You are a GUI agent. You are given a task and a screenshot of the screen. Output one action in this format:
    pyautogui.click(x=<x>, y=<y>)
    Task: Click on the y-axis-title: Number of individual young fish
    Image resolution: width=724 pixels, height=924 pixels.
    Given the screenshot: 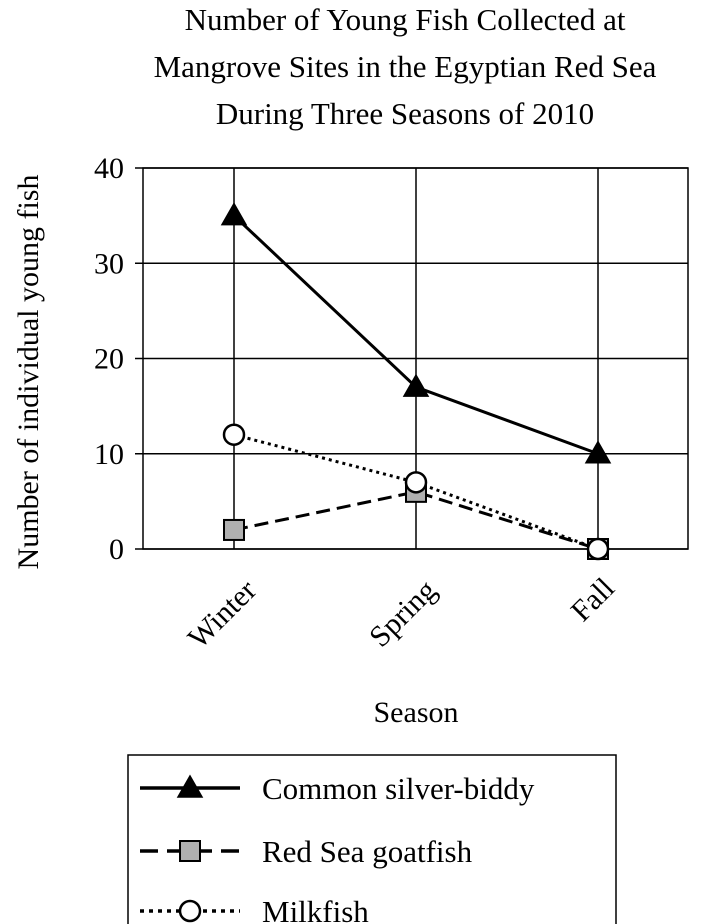 What is the action you would take?
    pyautogui.click(x=28, y=372)
    